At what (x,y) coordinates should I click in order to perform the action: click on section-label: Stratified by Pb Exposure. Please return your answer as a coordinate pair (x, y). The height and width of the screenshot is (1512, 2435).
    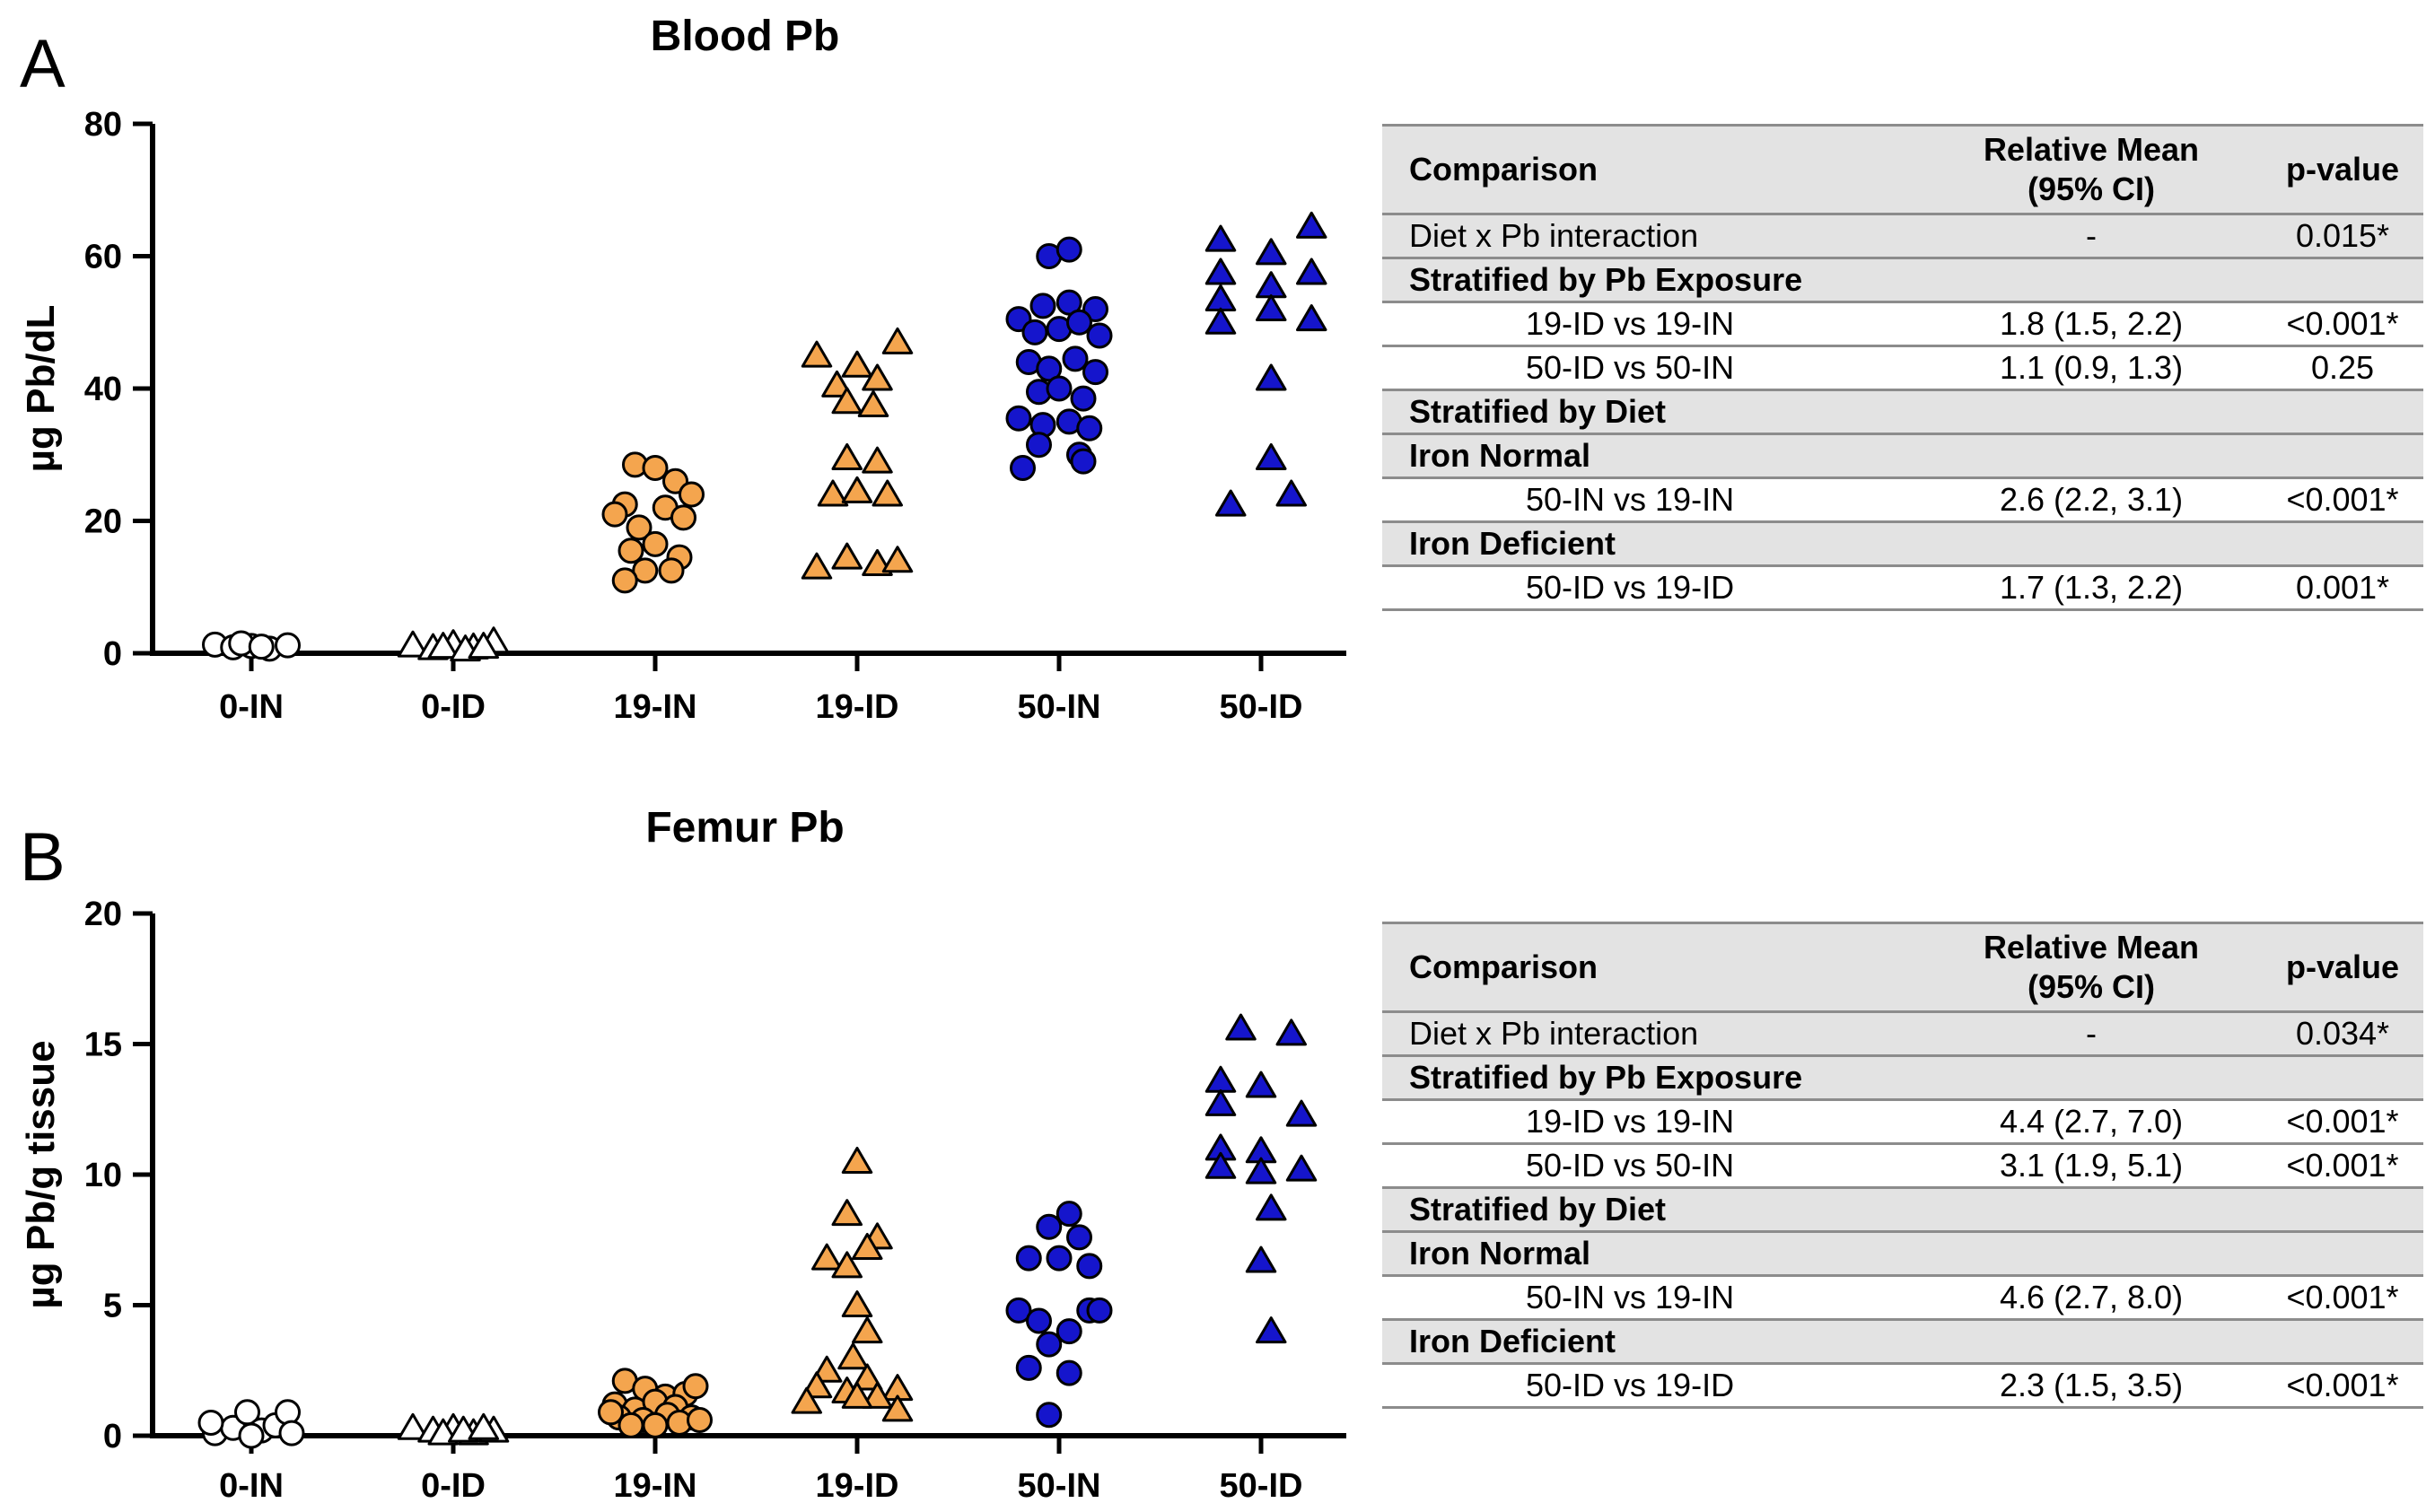
    Looking at the image, I should click on (1902, 280).